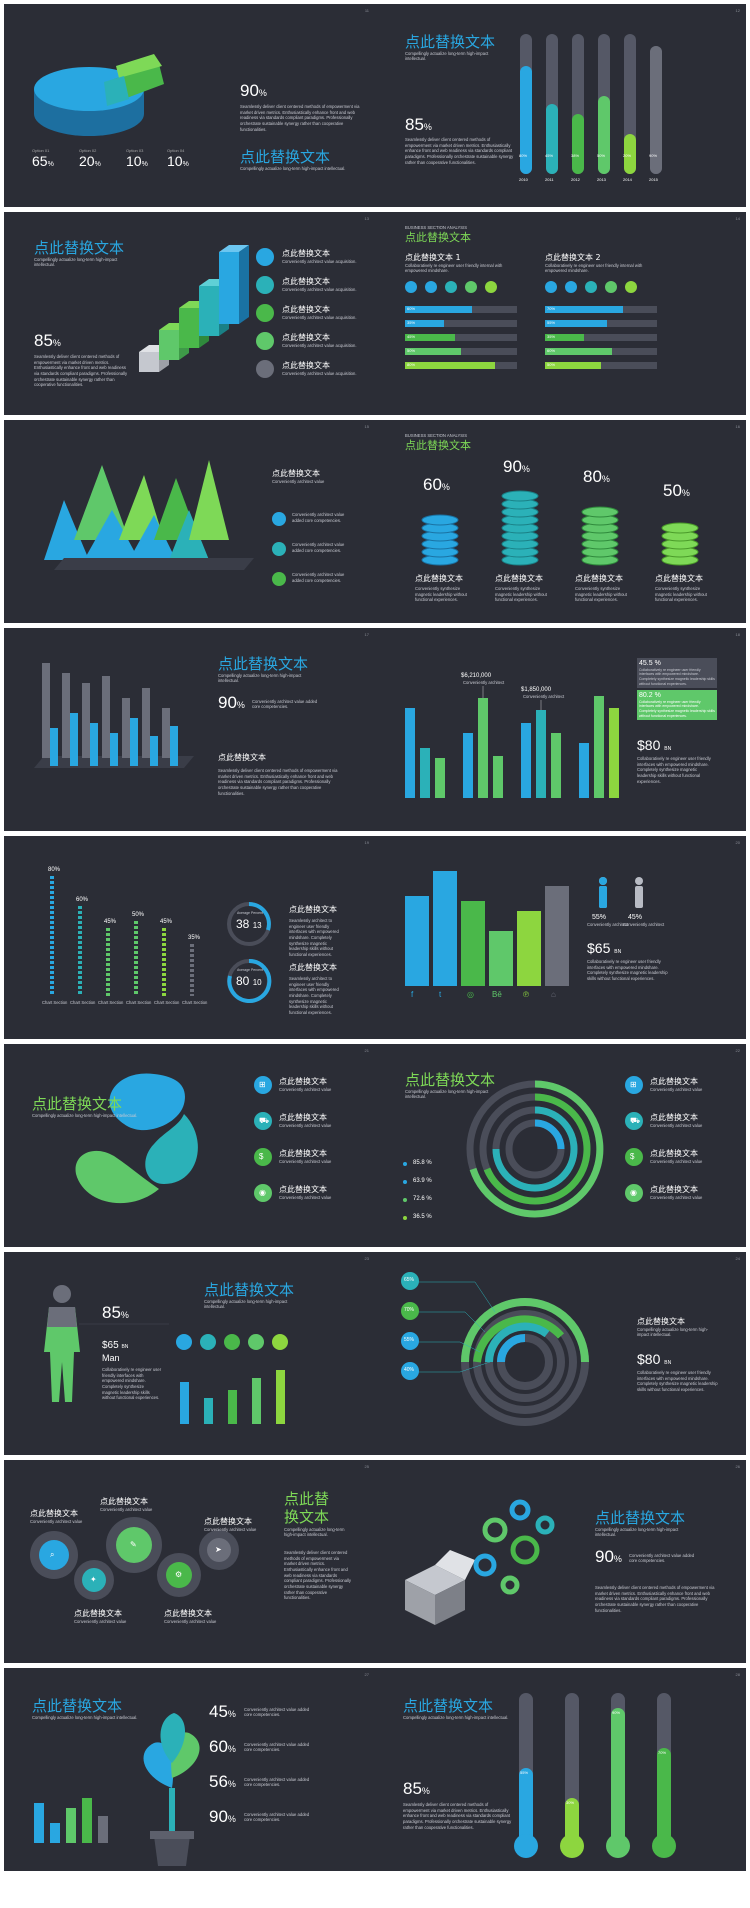 The width and height of the screenshot is (750, 1908). What do you see at coordinates (249, 924) in the screenshot?
I see `ring-value-1: 38 13` at bounding box center [249, 924].